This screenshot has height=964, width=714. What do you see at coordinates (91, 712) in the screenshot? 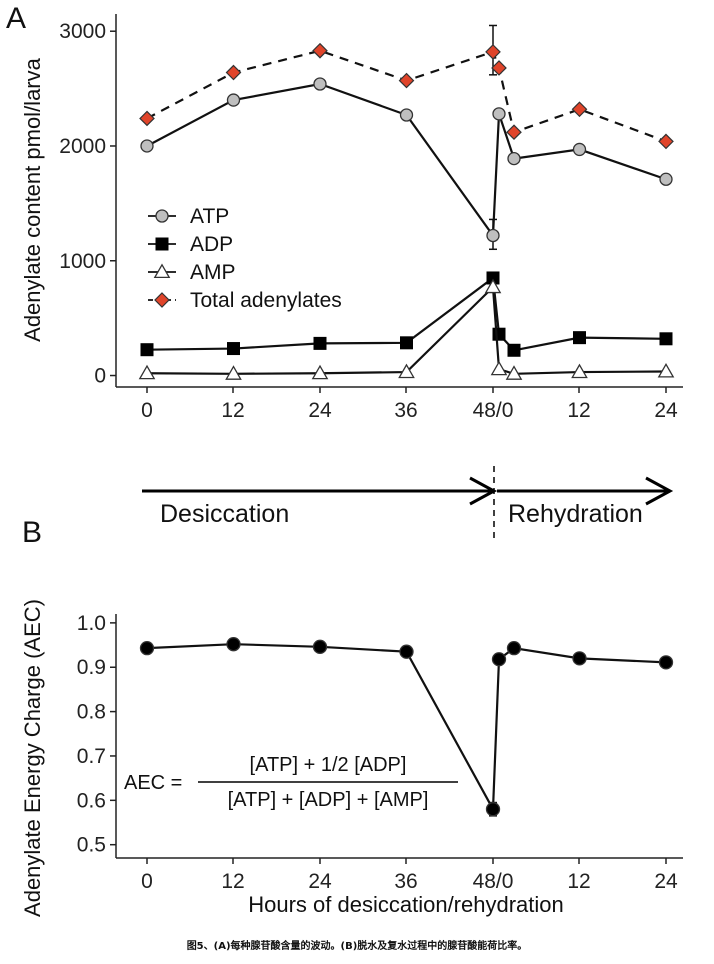
I see `y-tick-label: 0.8` at bounding box center [91, 712].